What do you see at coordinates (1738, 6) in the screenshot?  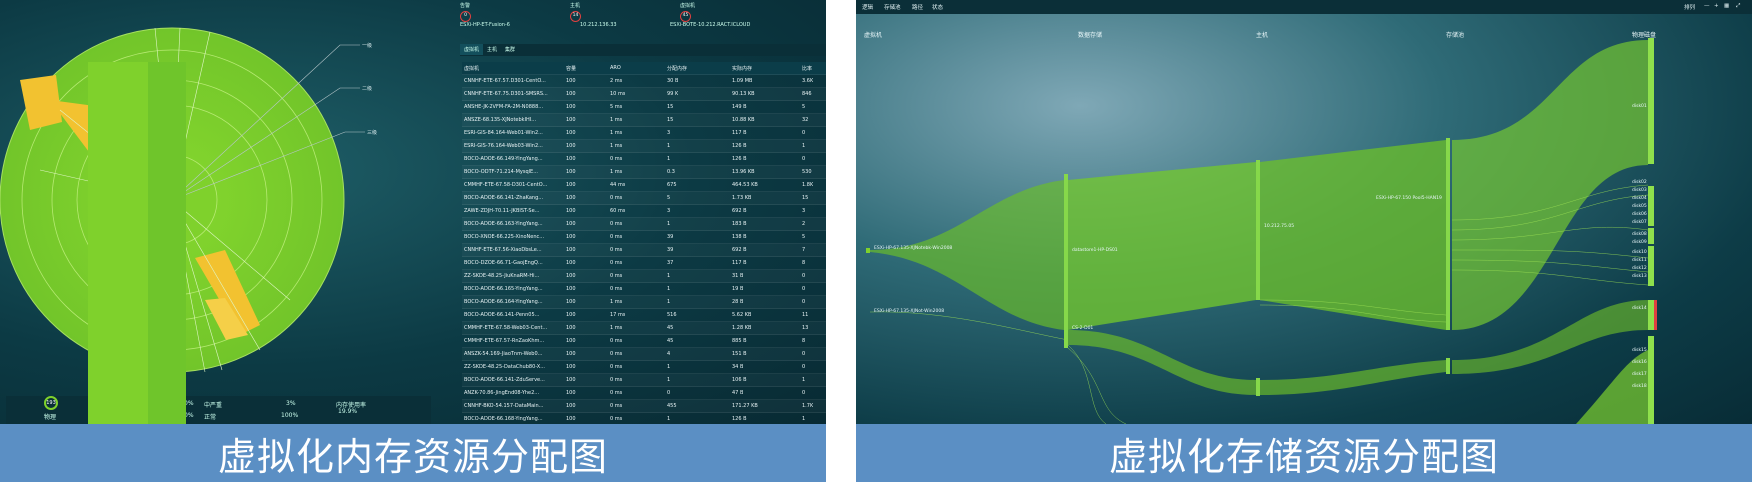 I see `fullscreen-icon: ⤢` at bounding box center [1738, 6].